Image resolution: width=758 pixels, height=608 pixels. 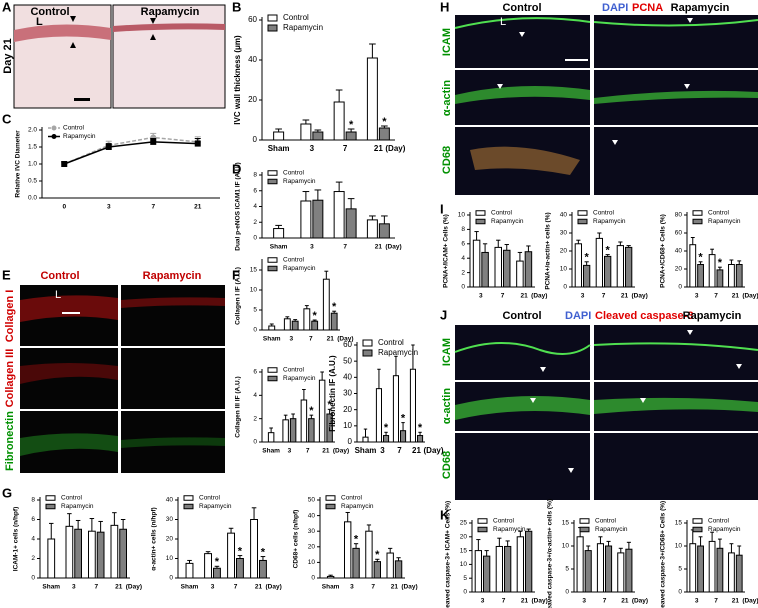 I want to click on vein-wall, so click(x=62, y=33).